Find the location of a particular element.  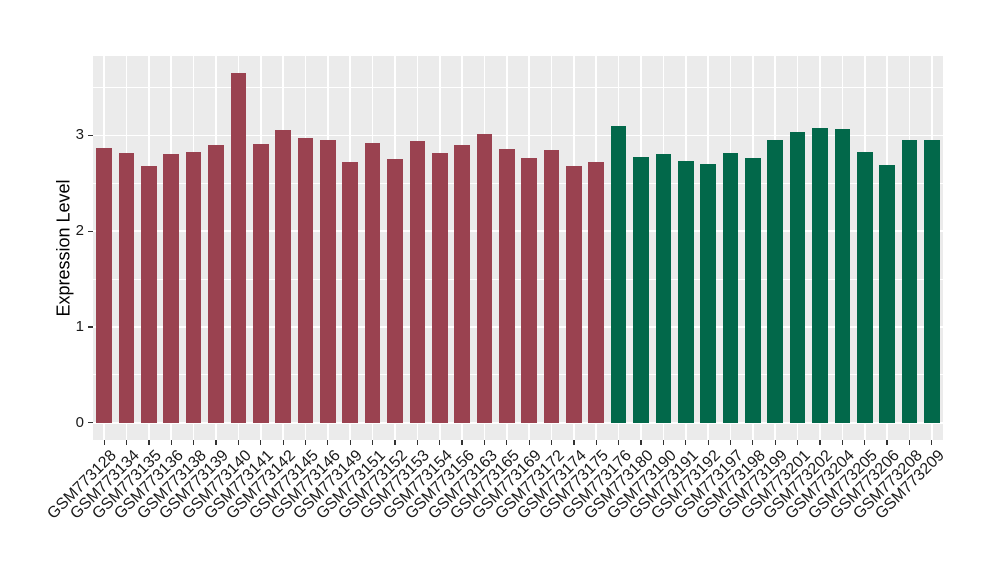

y-axis-tick-label: 0 is located at coordinates (79, 422).